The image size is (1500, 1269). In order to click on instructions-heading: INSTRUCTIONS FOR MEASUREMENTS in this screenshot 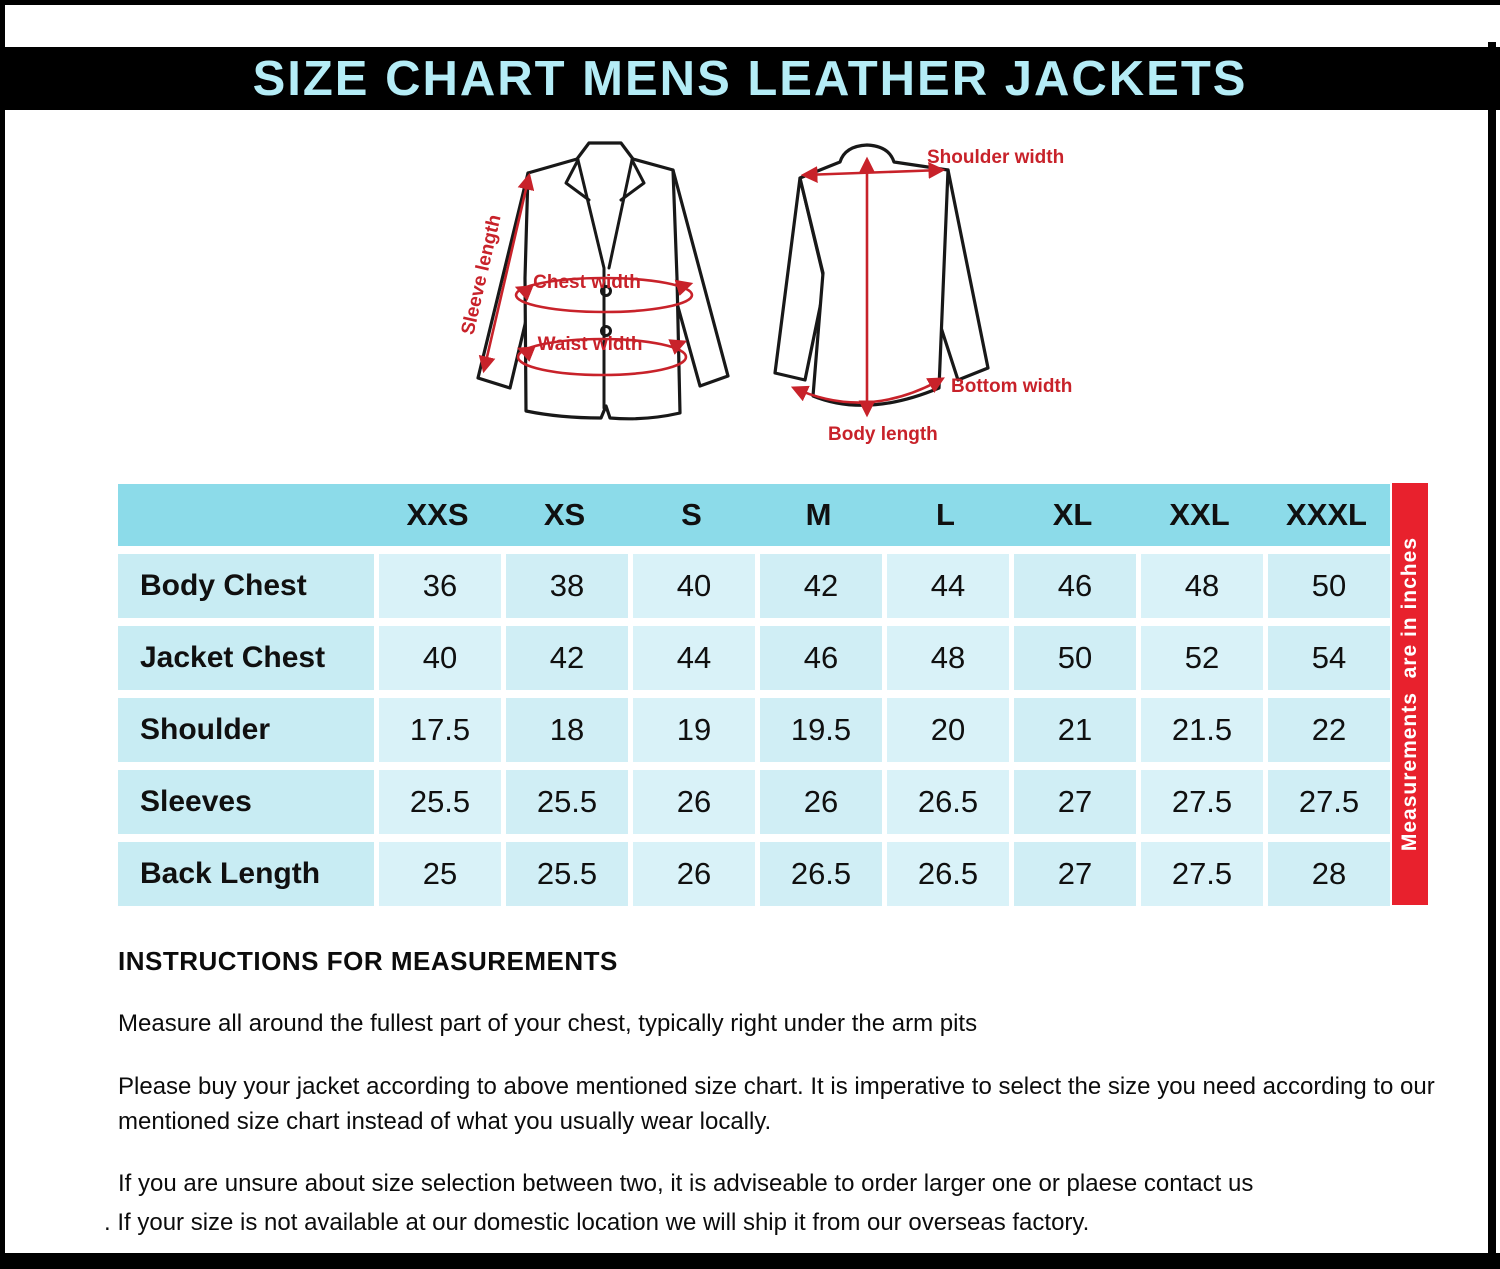, I will do `click(368, 961)`.